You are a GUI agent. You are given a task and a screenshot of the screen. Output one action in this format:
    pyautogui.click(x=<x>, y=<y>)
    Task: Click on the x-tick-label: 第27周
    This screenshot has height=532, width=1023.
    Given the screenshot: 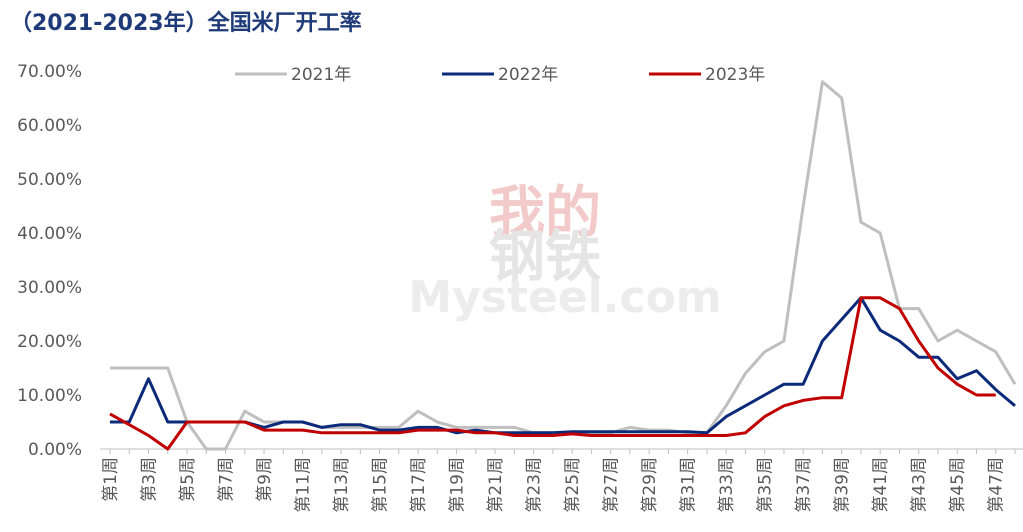 What is the action you would take?
    pyautogui.click(x=612, y=485)
    